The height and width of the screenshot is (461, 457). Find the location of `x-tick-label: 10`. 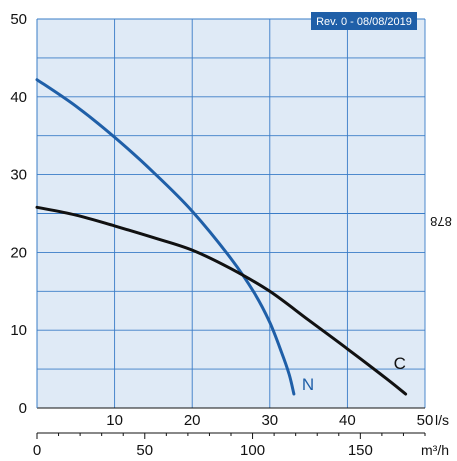

x-tick-label: 10 is located at coordinates (114, 420).